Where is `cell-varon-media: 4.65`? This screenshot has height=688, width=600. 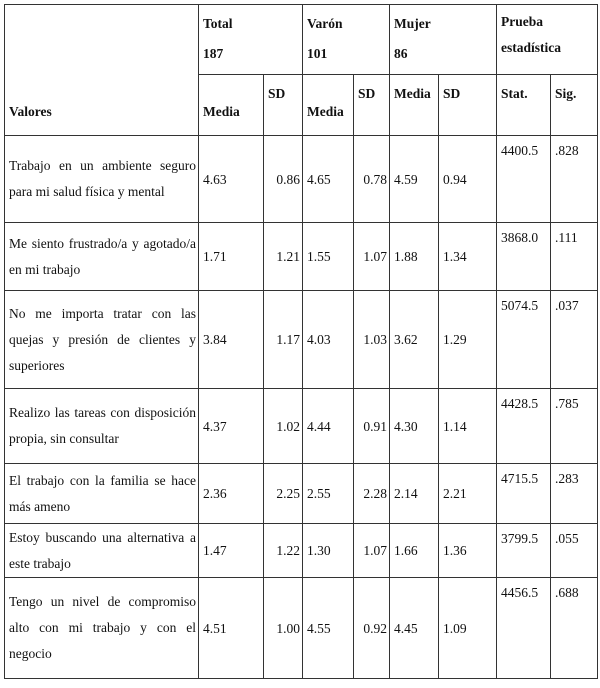
cell-varon-media: 4.65 is located at coordinates (328, 179).